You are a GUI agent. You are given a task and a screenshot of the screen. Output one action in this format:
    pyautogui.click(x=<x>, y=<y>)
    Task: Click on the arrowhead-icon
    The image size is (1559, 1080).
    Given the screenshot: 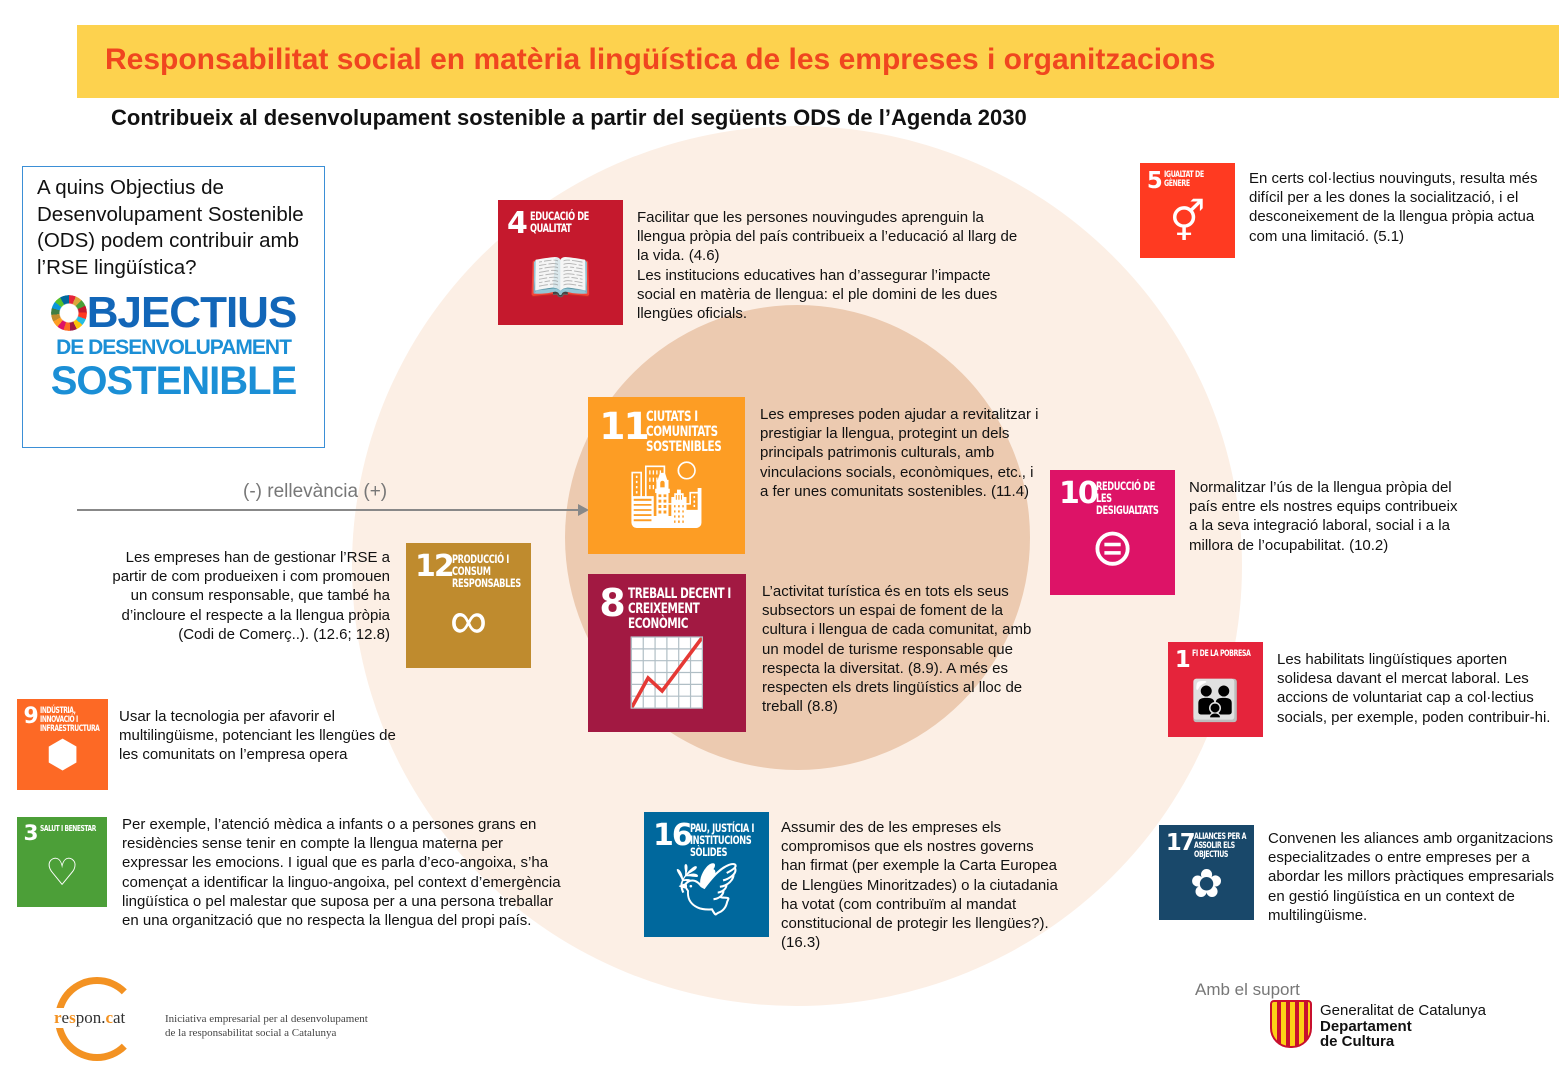 What is the action you would take?
    pyautogui.click(x=583, y=510)
    